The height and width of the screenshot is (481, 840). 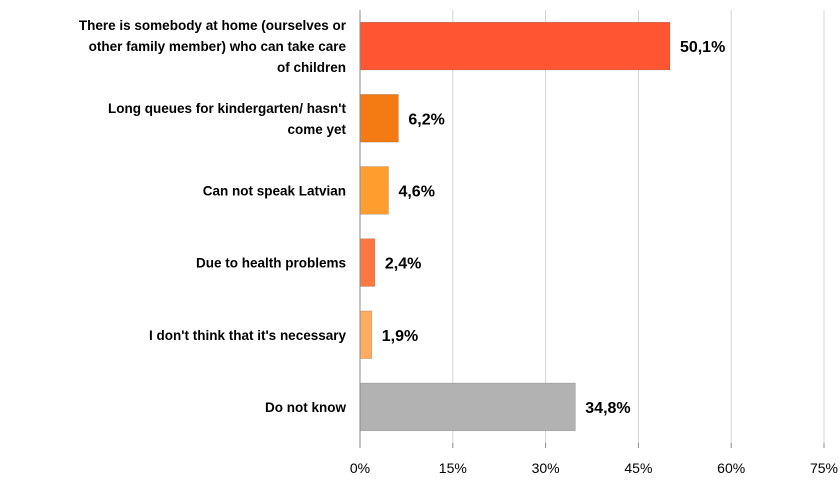 I want to click on category-label: I don't think that it's necessary, so click(x=247, y=335).